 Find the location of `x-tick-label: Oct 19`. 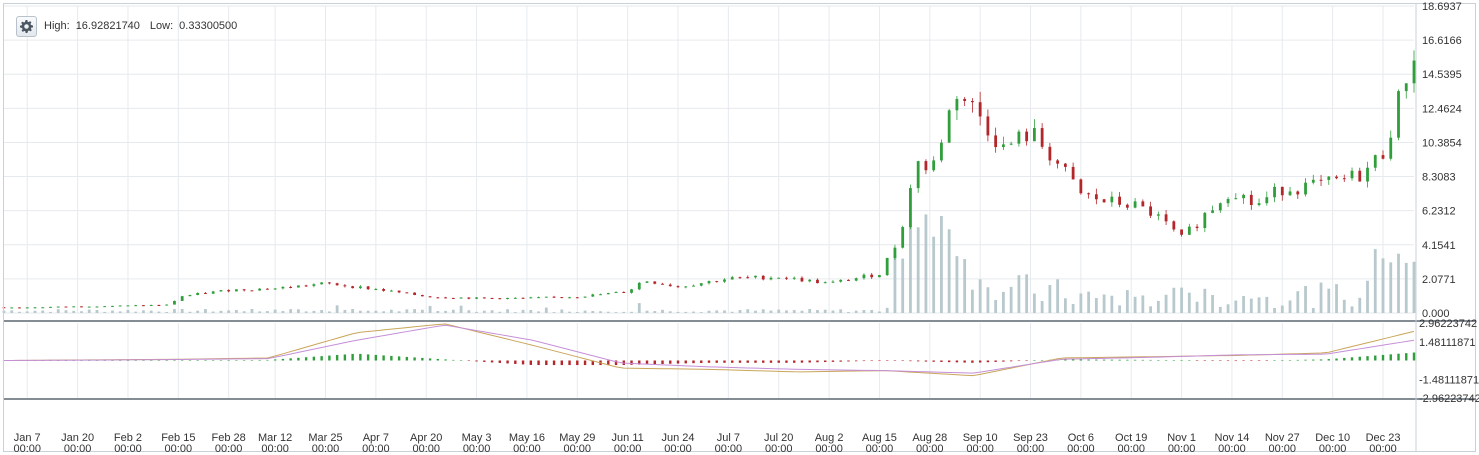

x-tick-label: Oct 19 is located at coordinates (1131, 438).